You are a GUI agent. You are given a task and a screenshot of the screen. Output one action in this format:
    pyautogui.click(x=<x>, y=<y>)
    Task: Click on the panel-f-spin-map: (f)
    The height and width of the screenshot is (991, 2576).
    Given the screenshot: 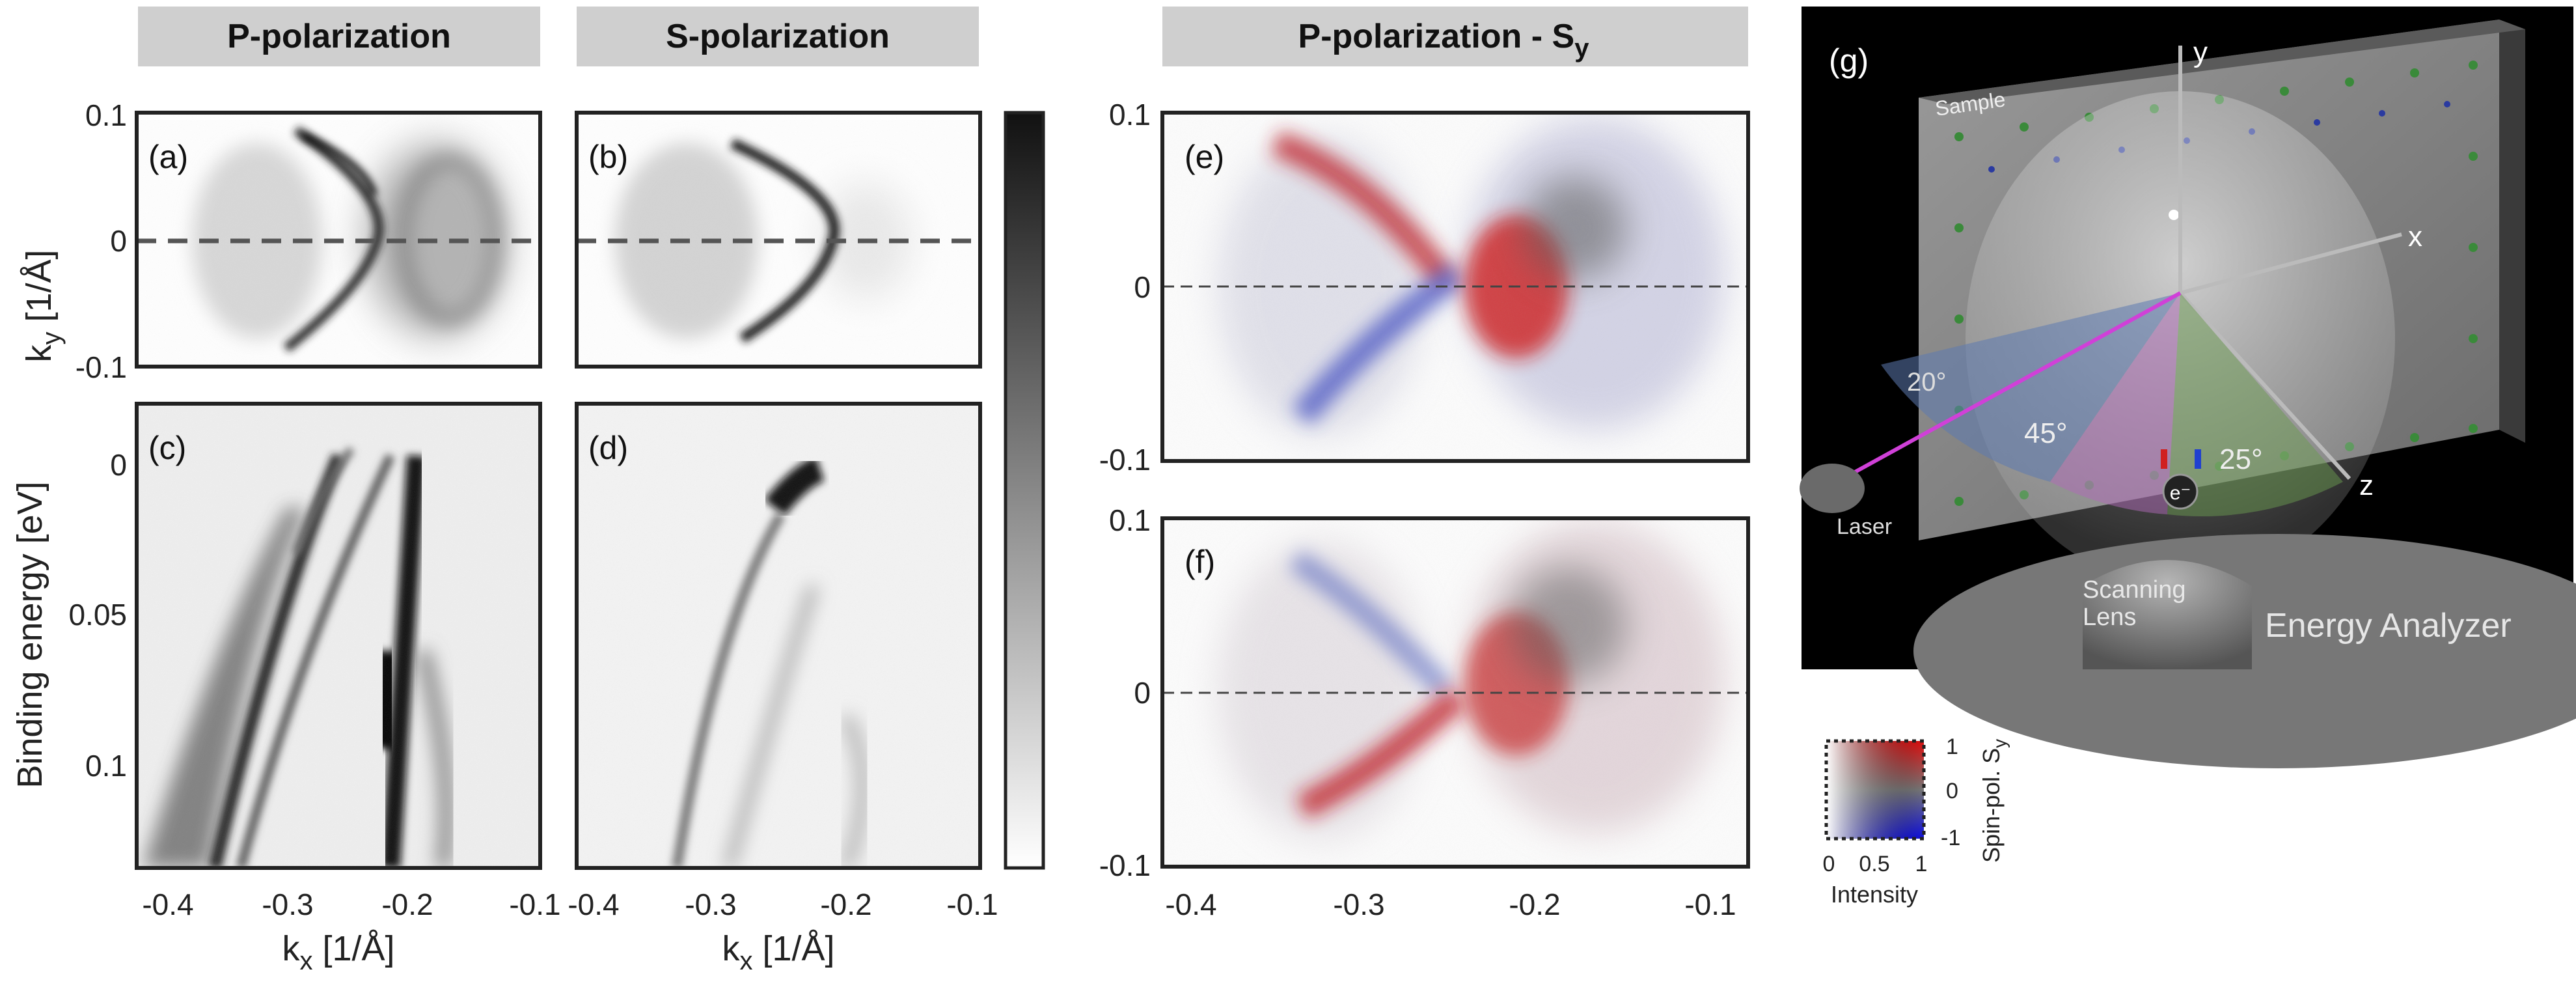 What is the action you would take?
    pyautogui.click(x=1455, y=692)
    